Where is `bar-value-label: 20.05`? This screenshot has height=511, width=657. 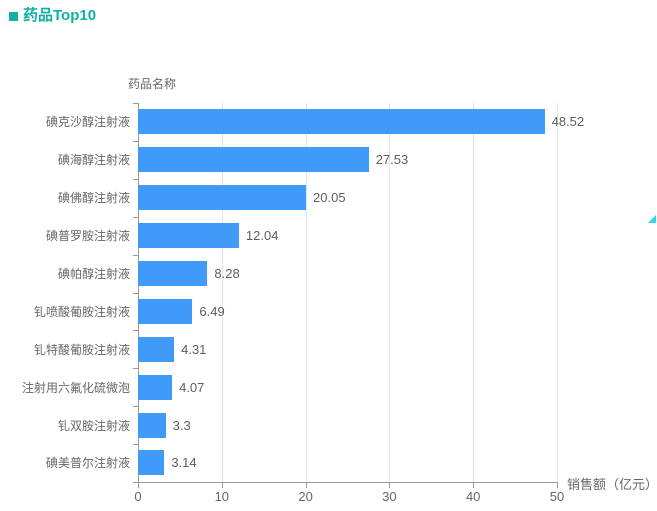
bar-value-label: 20.05 is located at coordinates (329, 198).